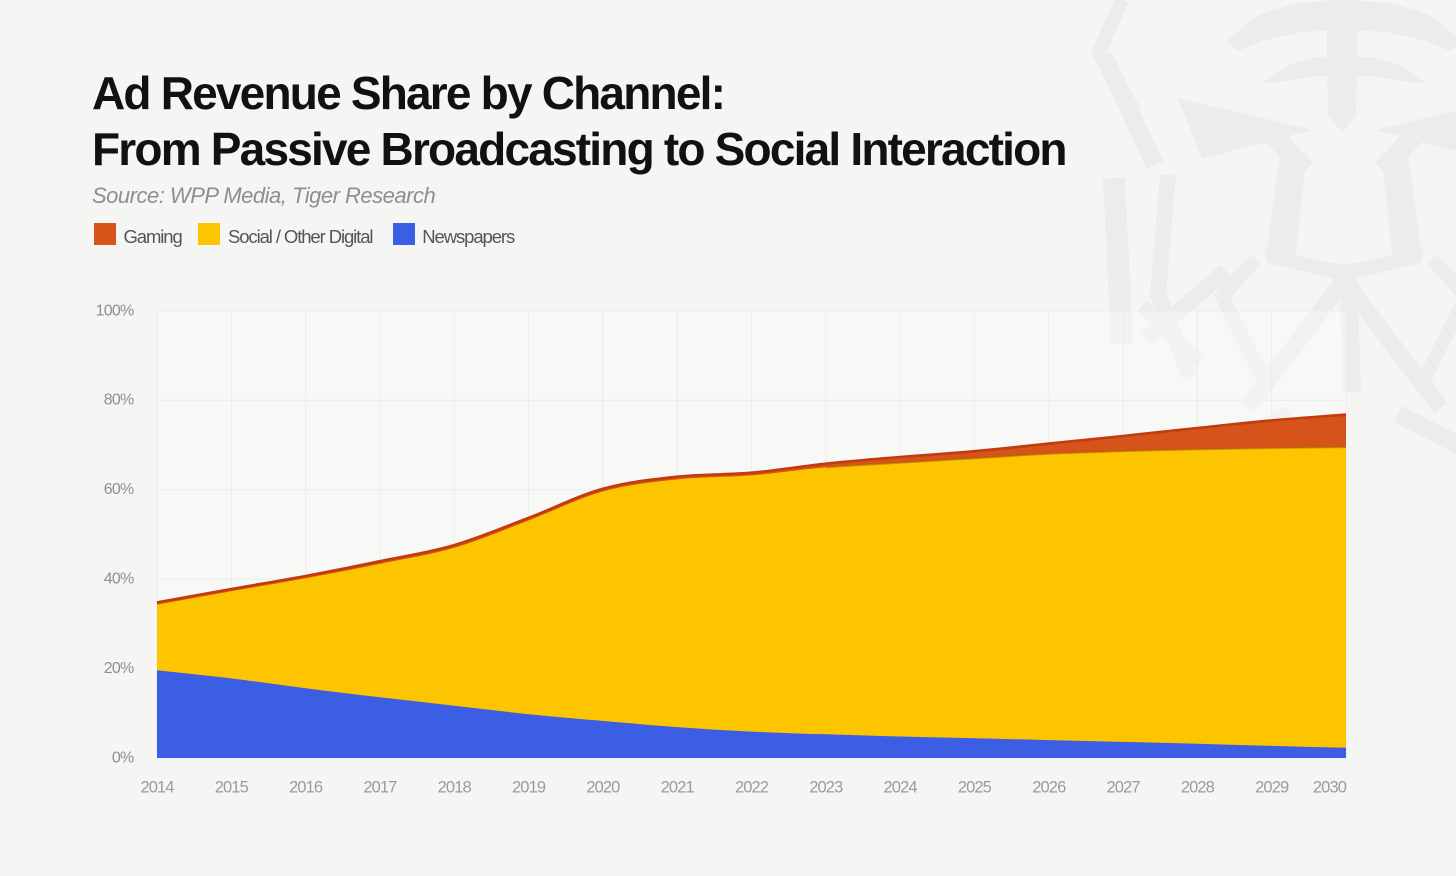  I want to click on svg-text: 2017, so click(380, 788).